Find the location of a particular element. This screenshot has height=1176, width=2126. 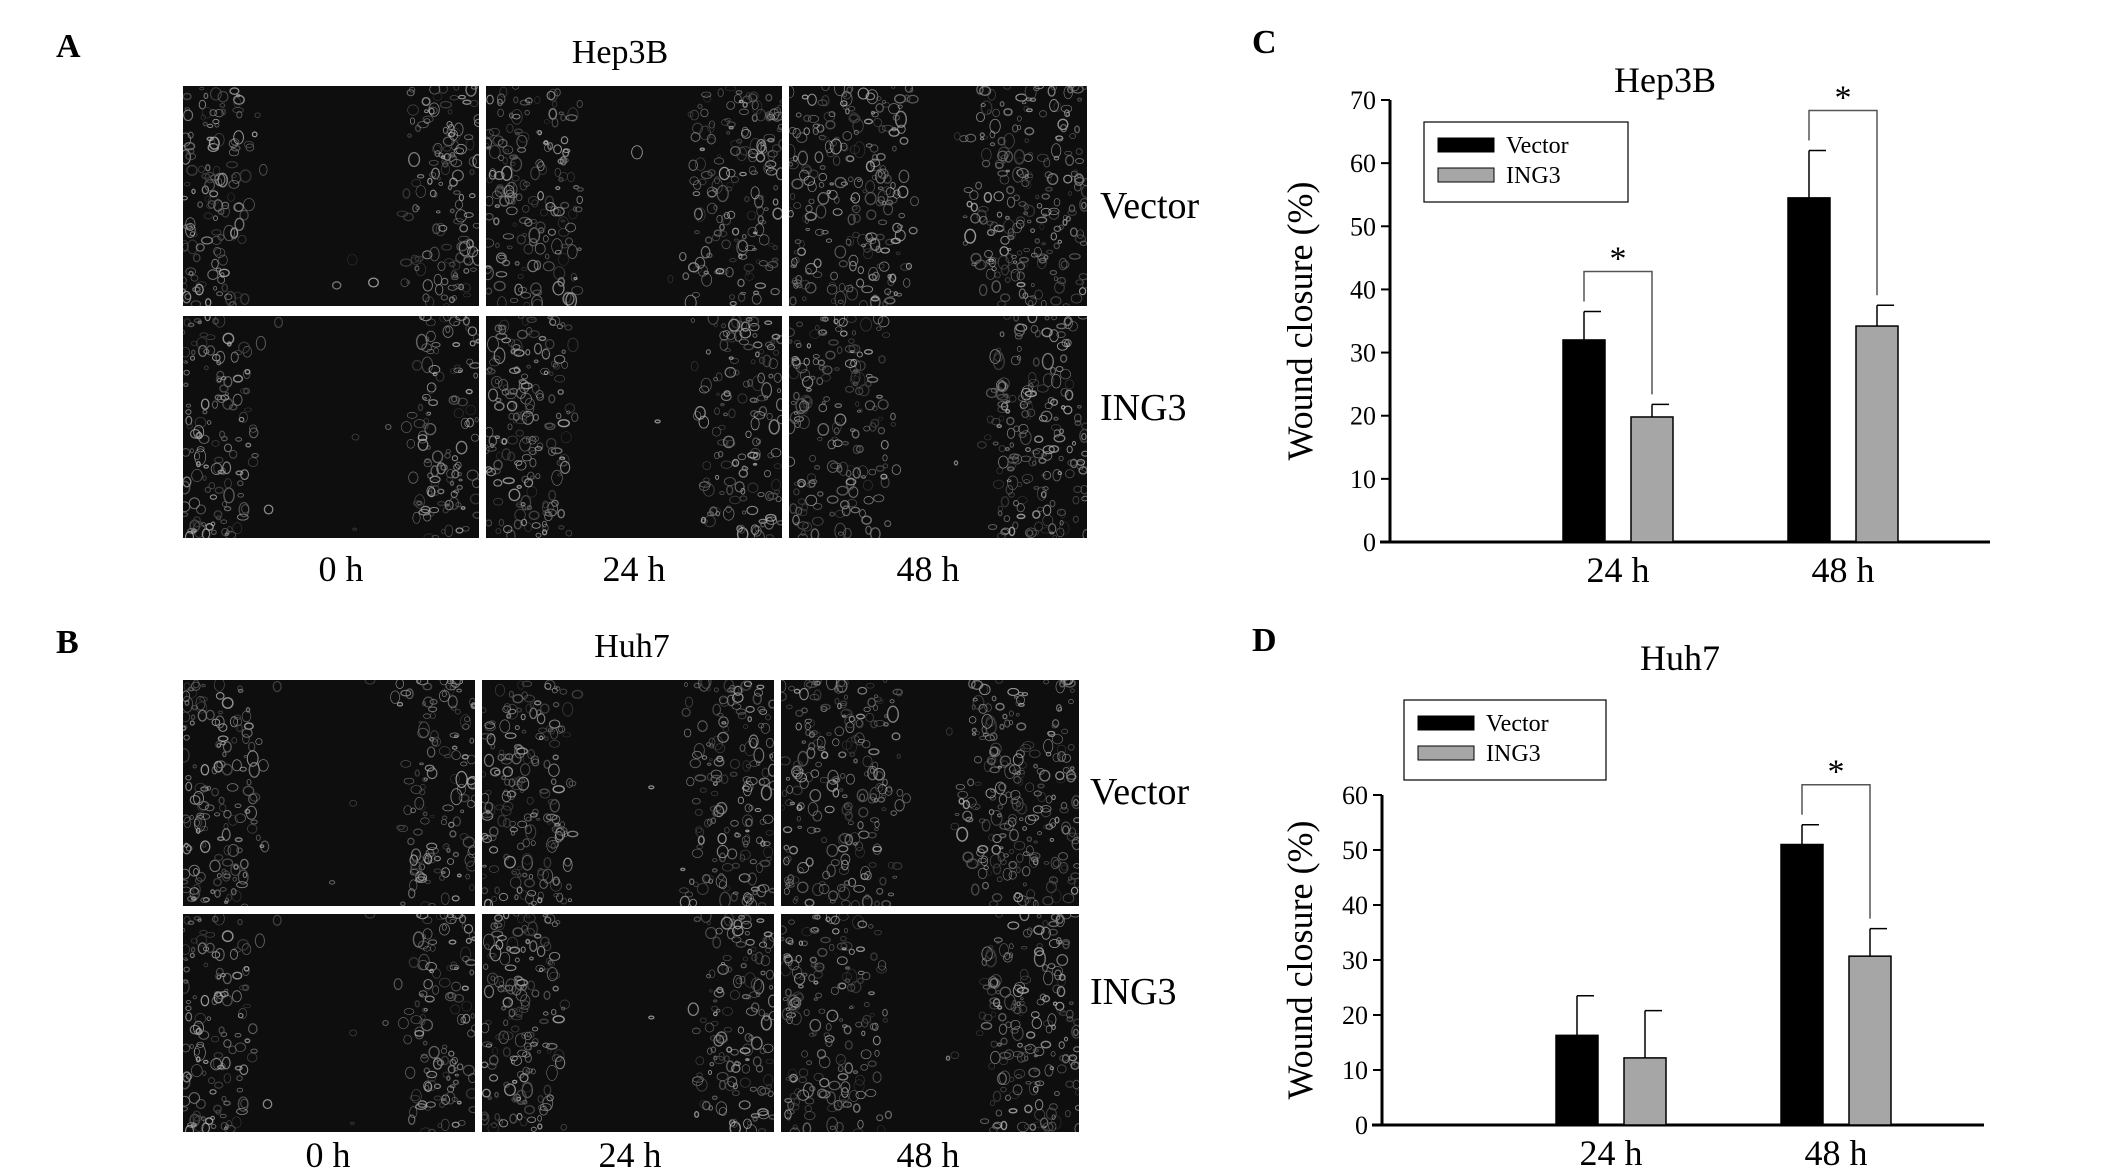

panel-a-time-0h: 0 h is located at coordinates (341, 569).